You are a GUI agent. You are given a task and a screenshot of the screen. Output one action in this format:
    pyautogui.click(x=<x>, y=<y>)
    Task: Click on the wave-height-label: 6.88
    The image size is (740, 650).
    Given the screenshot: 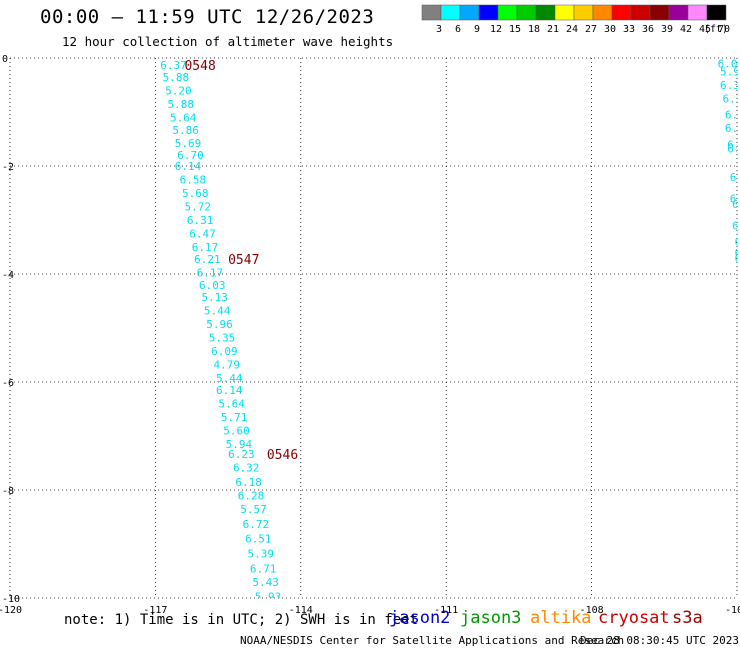 What is the action you would take?
    pyautogui.click(x=732, y=115)
    